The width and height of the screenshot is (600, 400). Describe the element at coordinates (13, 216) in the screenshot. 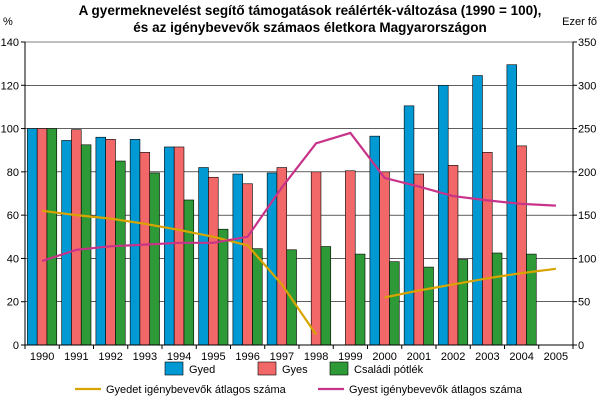

I see `left-tick-label: 60` at that location.